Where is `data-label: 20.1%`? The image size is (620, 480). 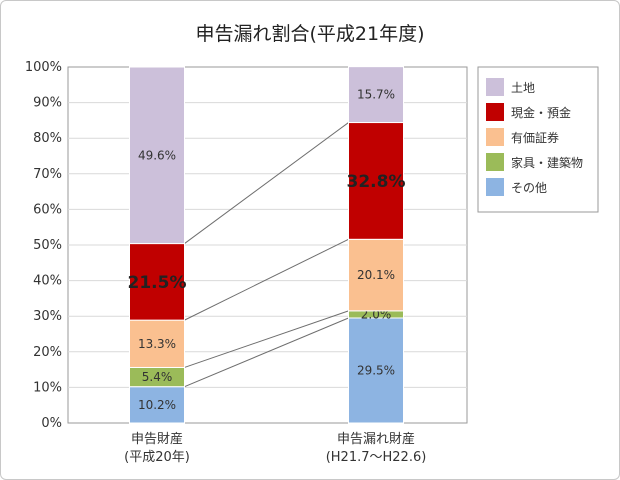
data-label: 20.1% is located at coordinates (376, 275).